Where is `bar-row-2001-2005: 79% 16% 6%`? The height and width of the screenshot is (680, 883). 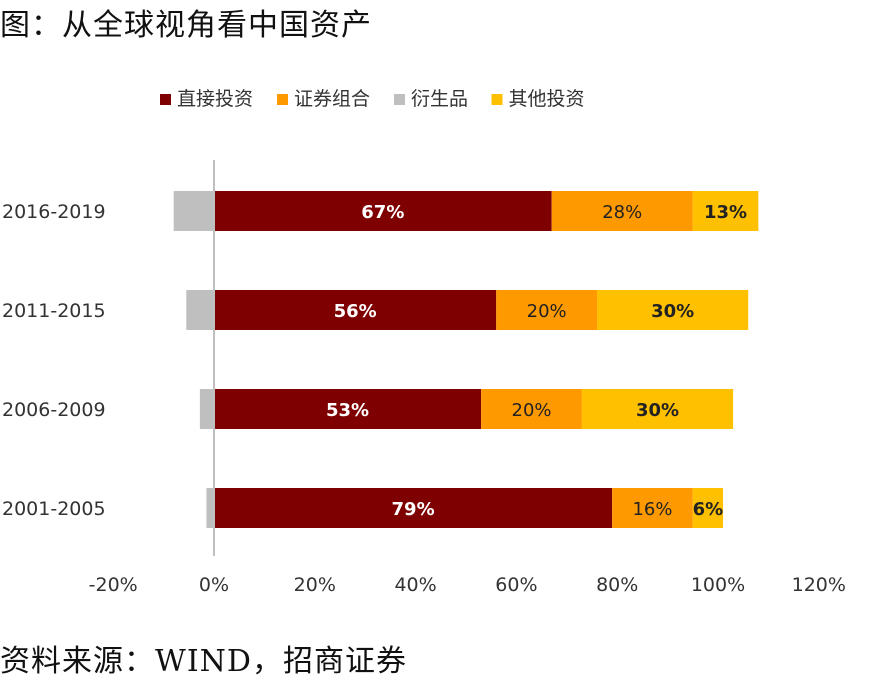
bar-row-2001-2005: 79% 16% 6% is located at coordinates (464, 508).